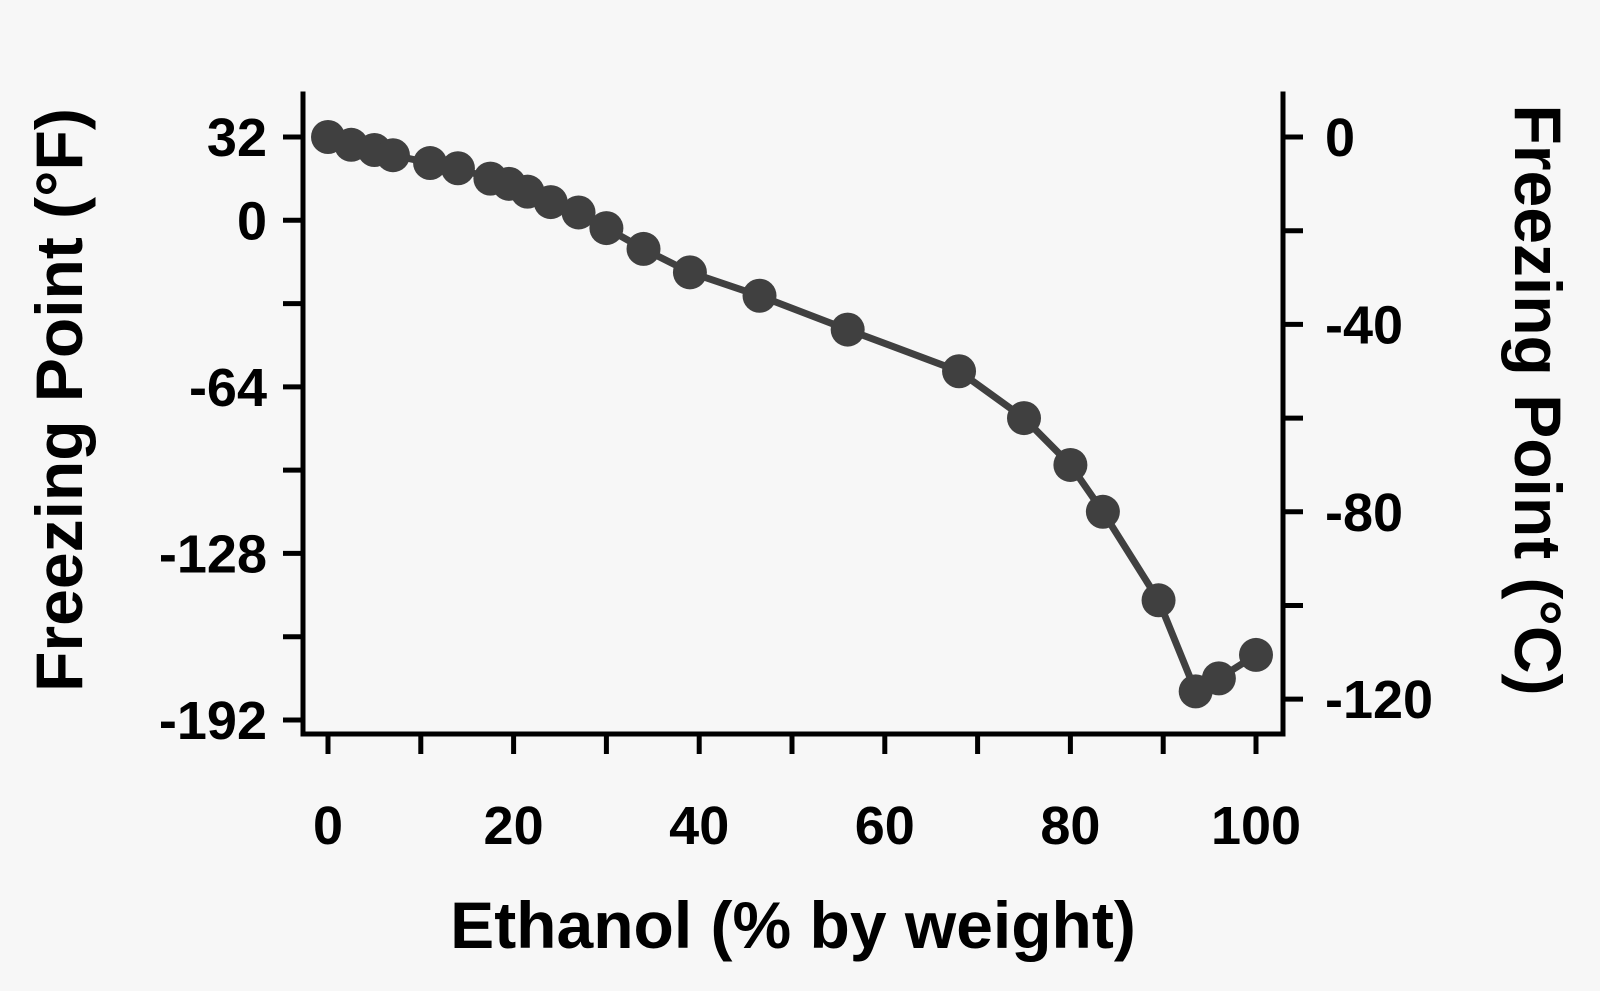 This screenshot has width=1600, height=991. What do you see at coordinates (237, 138) in the screenshot?
I see `y-tick-label-left: 32` at bounding box center [237, 138].